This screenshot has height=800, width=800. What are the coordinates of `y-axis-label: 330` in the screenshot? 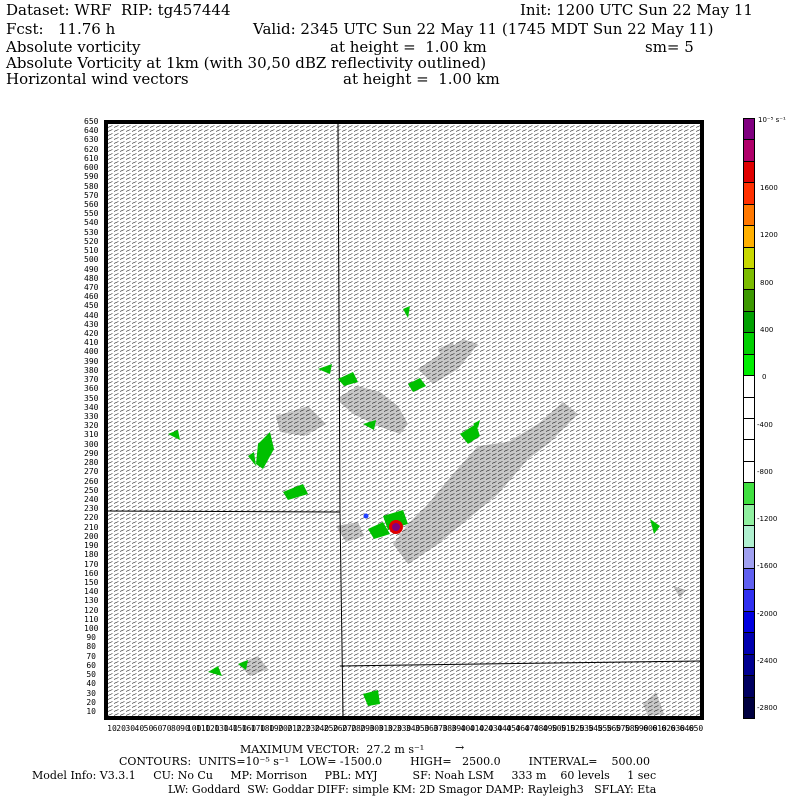 It's located at (91, 416).